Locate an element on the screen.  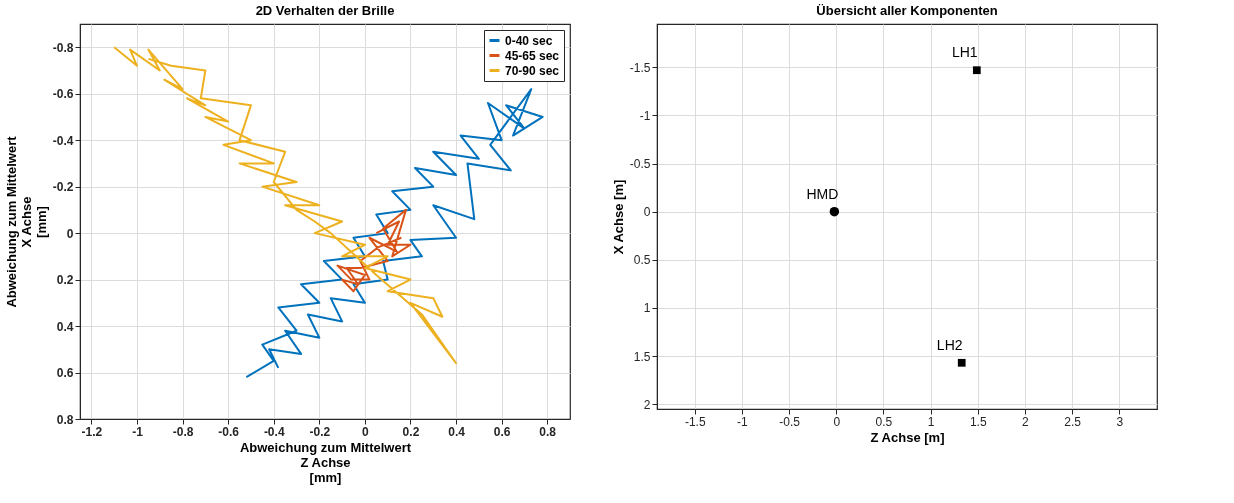
x-tick-label: 1 is located at coordinates (931, 421).